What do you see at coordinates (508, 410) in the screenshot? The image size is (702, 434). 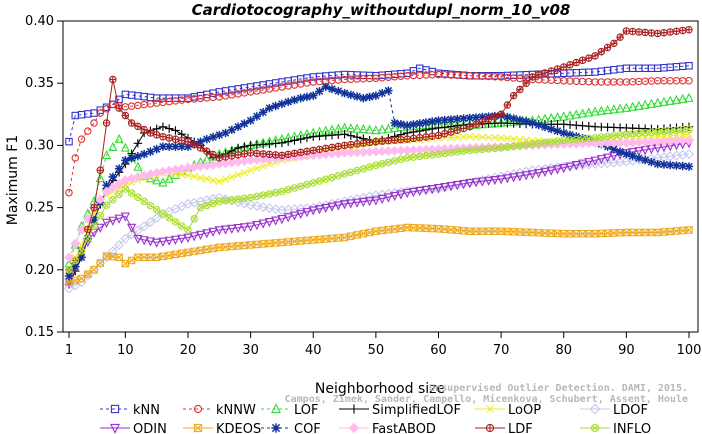 I see `legend-item-loop: LoOP` at bounding box center [508, 410].